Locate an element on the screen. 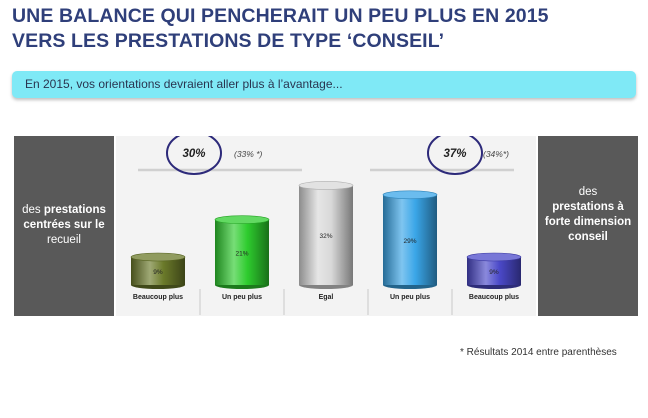 The image size is (648, 418). bar-value-label: 21% is located at coordinates (241, 253).